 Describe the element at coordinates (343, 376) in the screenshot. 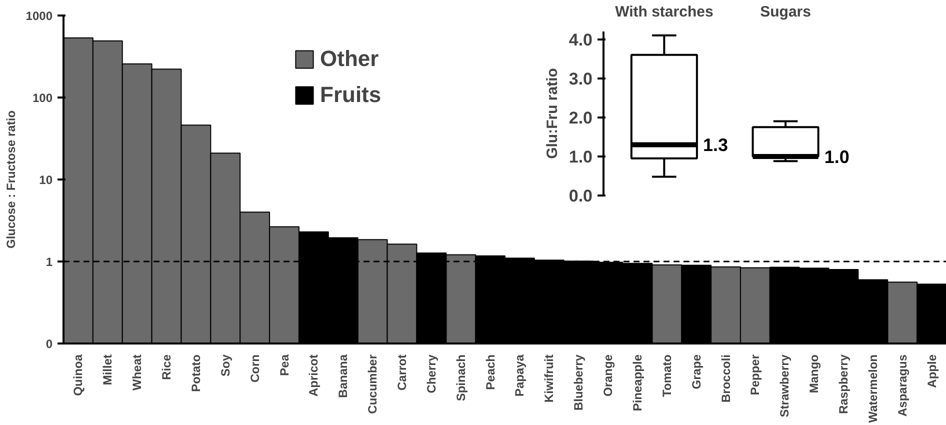

I see `x-tick-label: Banana` at that location.